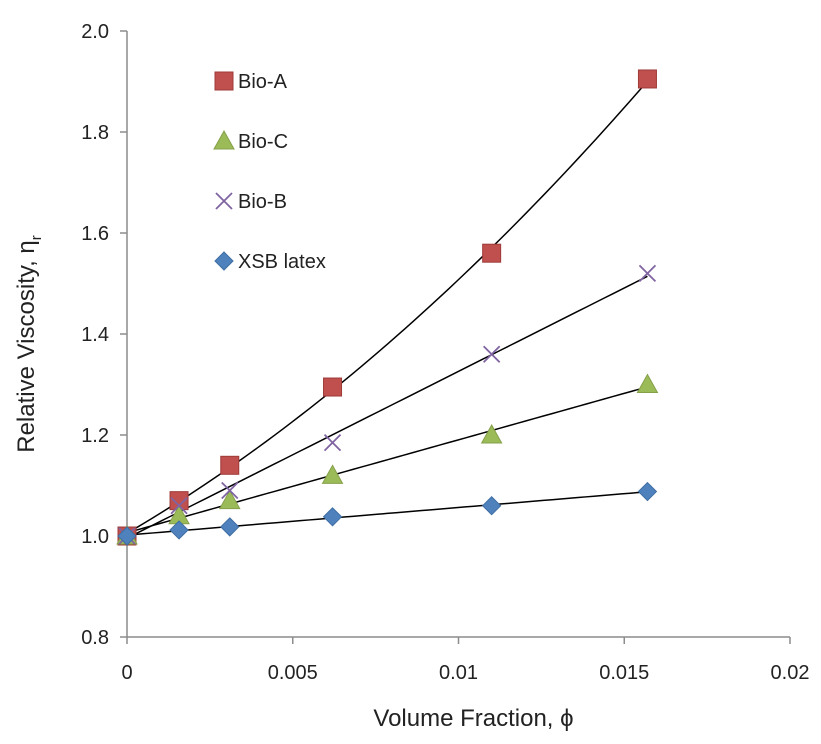 The height and width of the screenshot is (744, 821). Describe the element at coordinates (458, 673) in the screenshot. I see `x-tick-label: 0.01` at that location.